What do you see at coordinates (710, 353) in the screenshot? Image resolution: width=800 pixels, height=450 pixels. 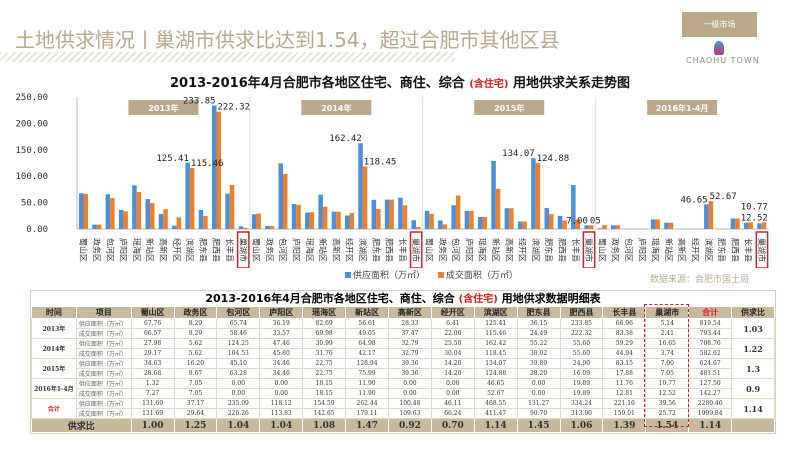 I see `value-cell: 582.62` at bounding box center [710, 353].